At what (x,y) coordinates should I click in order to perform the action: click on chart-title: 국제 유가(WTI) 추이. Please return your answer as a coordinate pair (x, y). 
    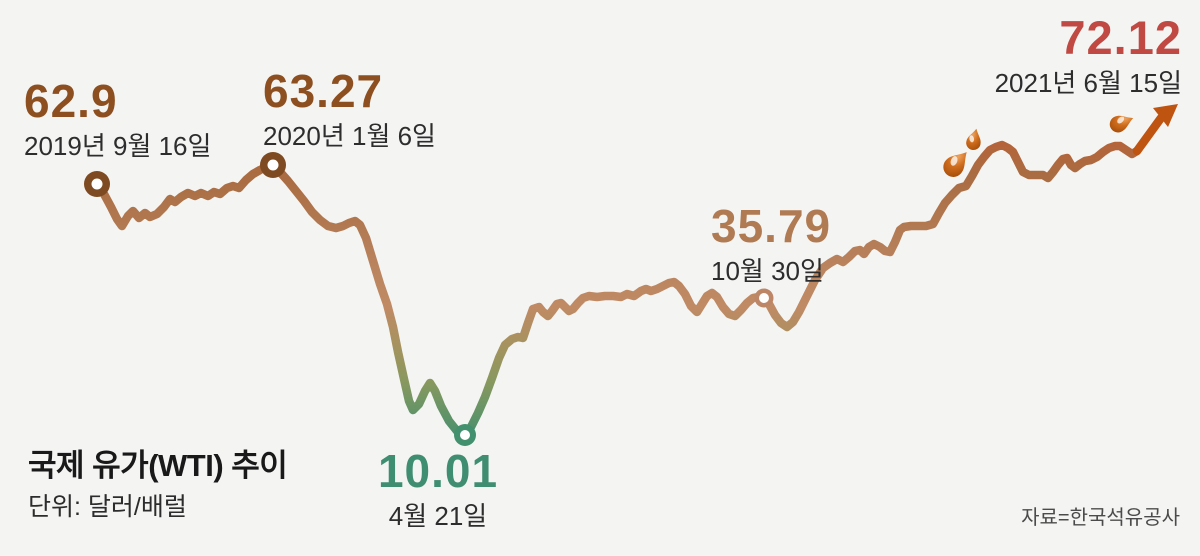
    Looking at the image, I should click on (158, 465).